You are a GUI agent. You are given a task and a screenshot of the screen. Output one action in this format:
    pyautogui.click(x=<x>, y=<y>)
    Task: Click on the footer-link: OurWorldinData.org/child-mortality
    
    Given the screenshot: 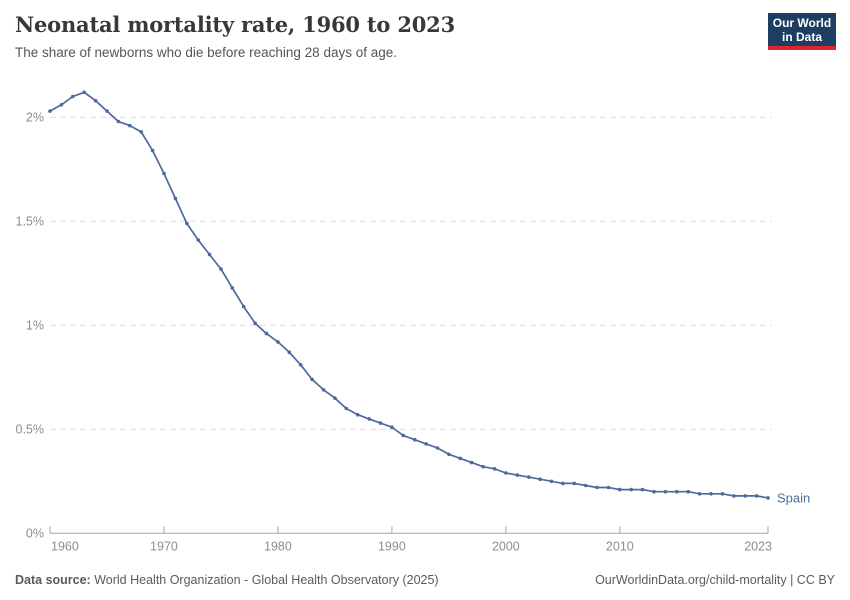 What is the action you would take?
    pyautogui.click(x=691, y=580)
    